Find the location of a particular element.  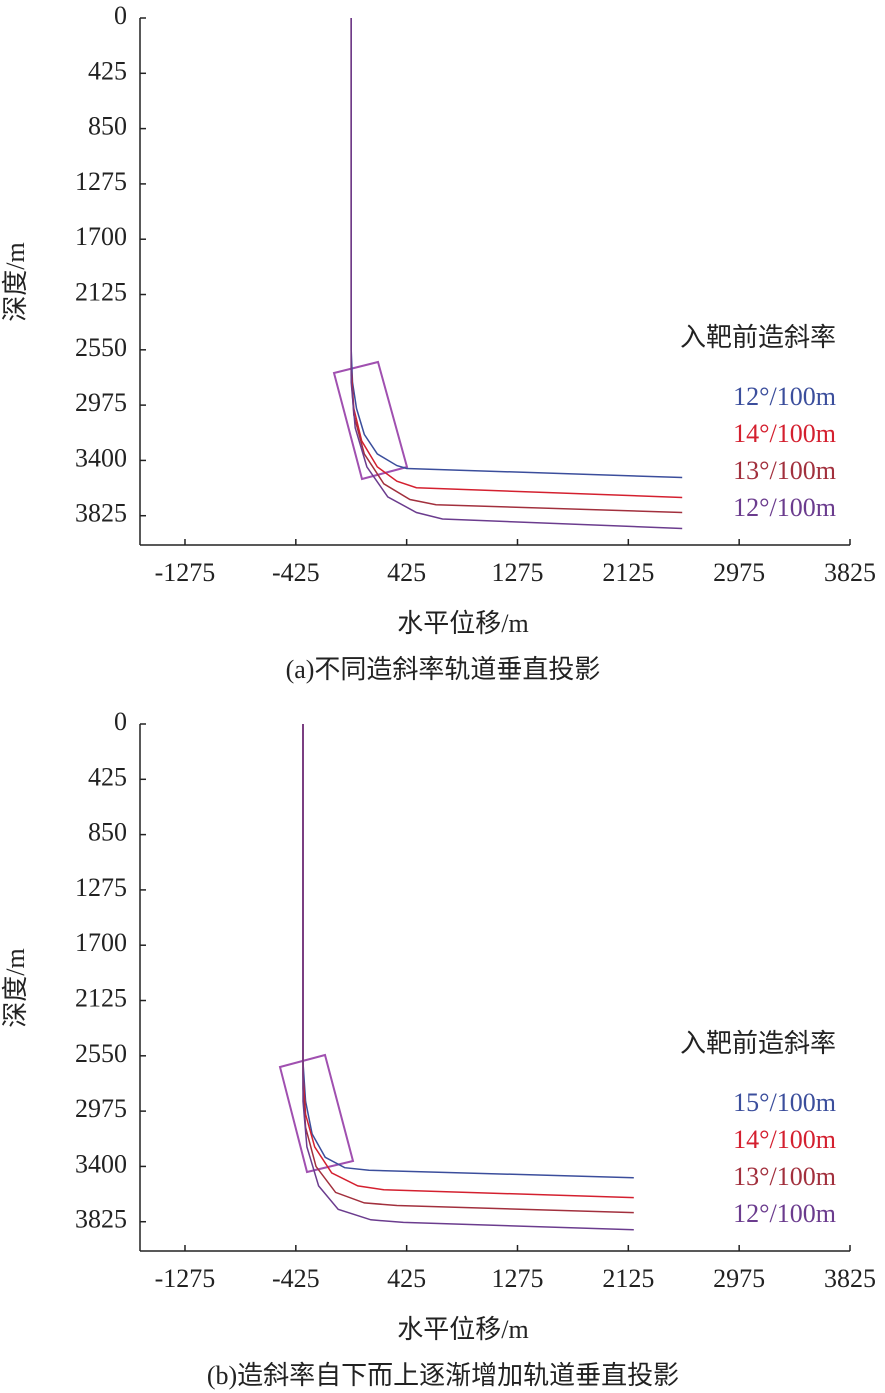

caption: (a)不同造斜率轨道垂直投影 is located at coordinates (443, 669).